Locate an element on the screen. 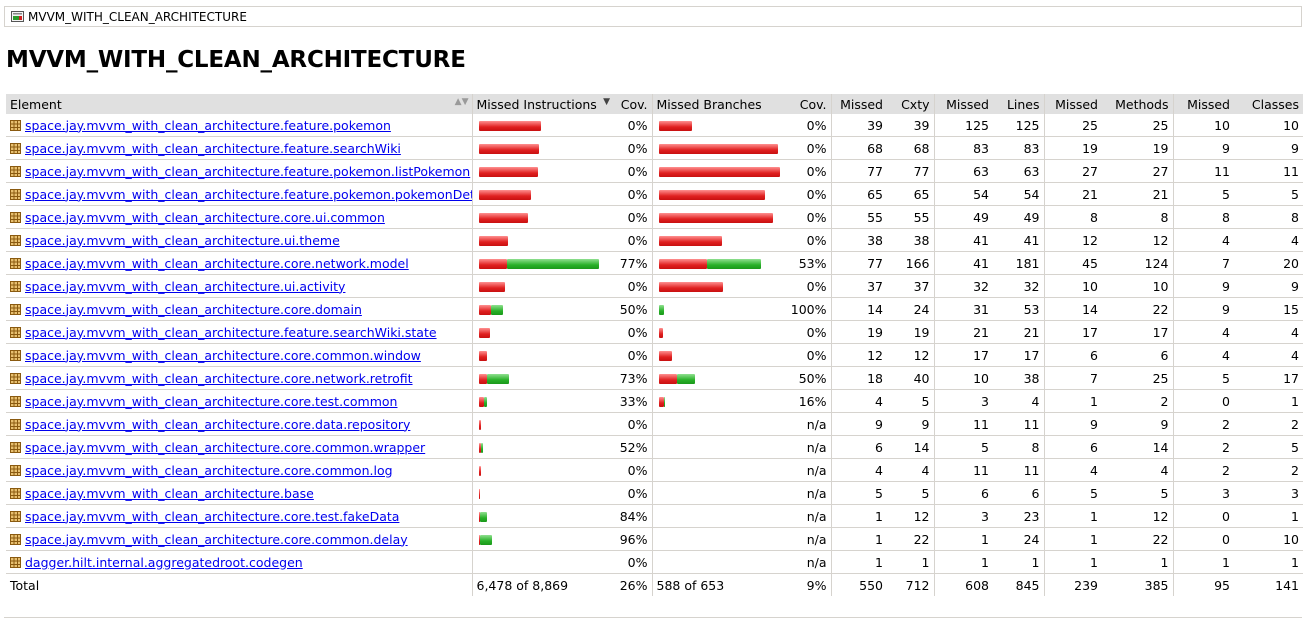 Image resolution: width=1308 pixels, height=626 pixels. missed-lines-value: 31 is located at coordinates (963, 309).